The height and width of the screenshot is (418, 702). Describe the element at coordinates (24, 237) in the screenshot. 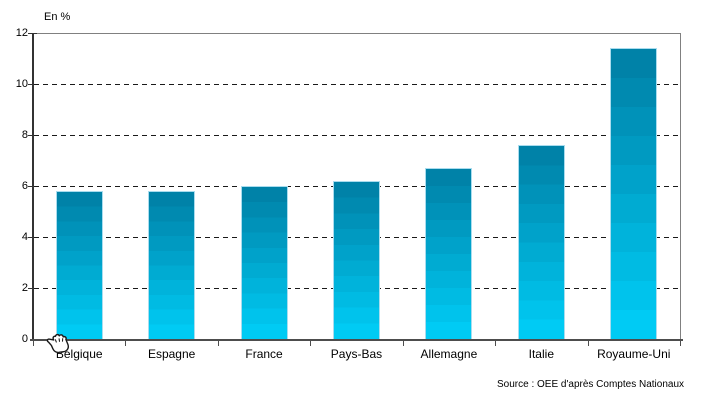

I see `y-tick-label-4: 4` at that location.